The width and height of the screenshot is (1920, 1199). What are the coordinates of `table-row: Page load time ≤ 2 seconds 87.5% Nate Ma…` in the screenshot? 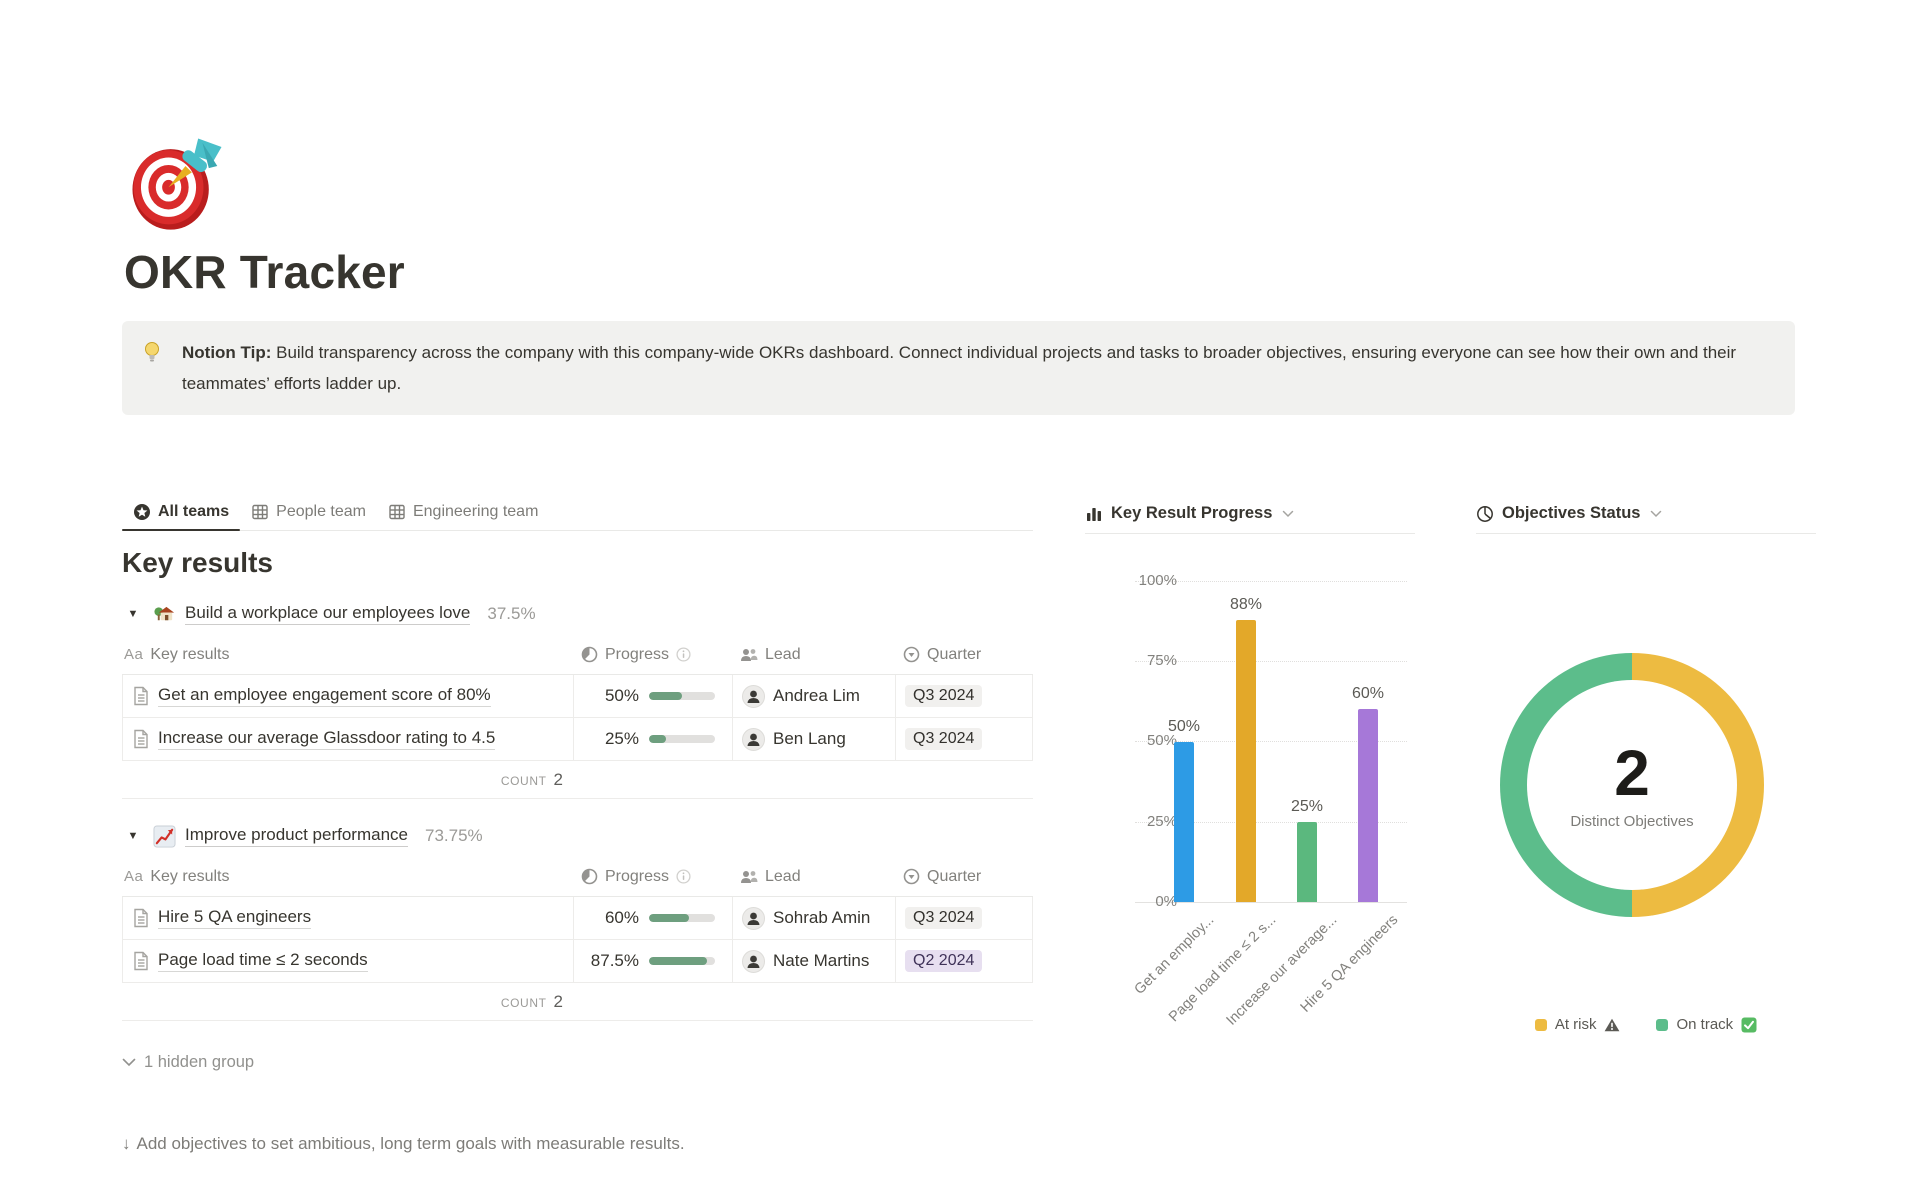 It's located at (577, 961).